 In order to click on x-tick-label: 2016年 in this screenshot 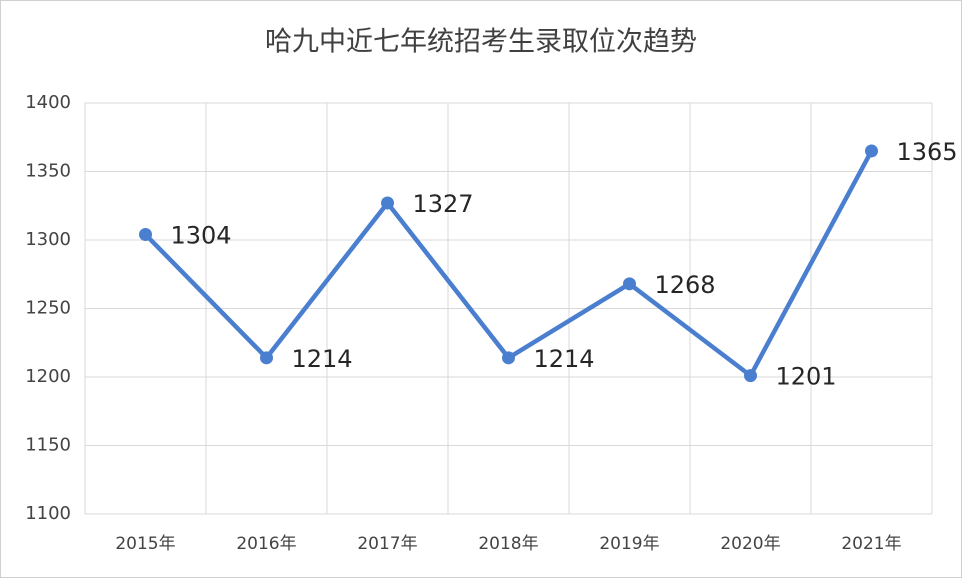, I will do `click(266, 544)`.